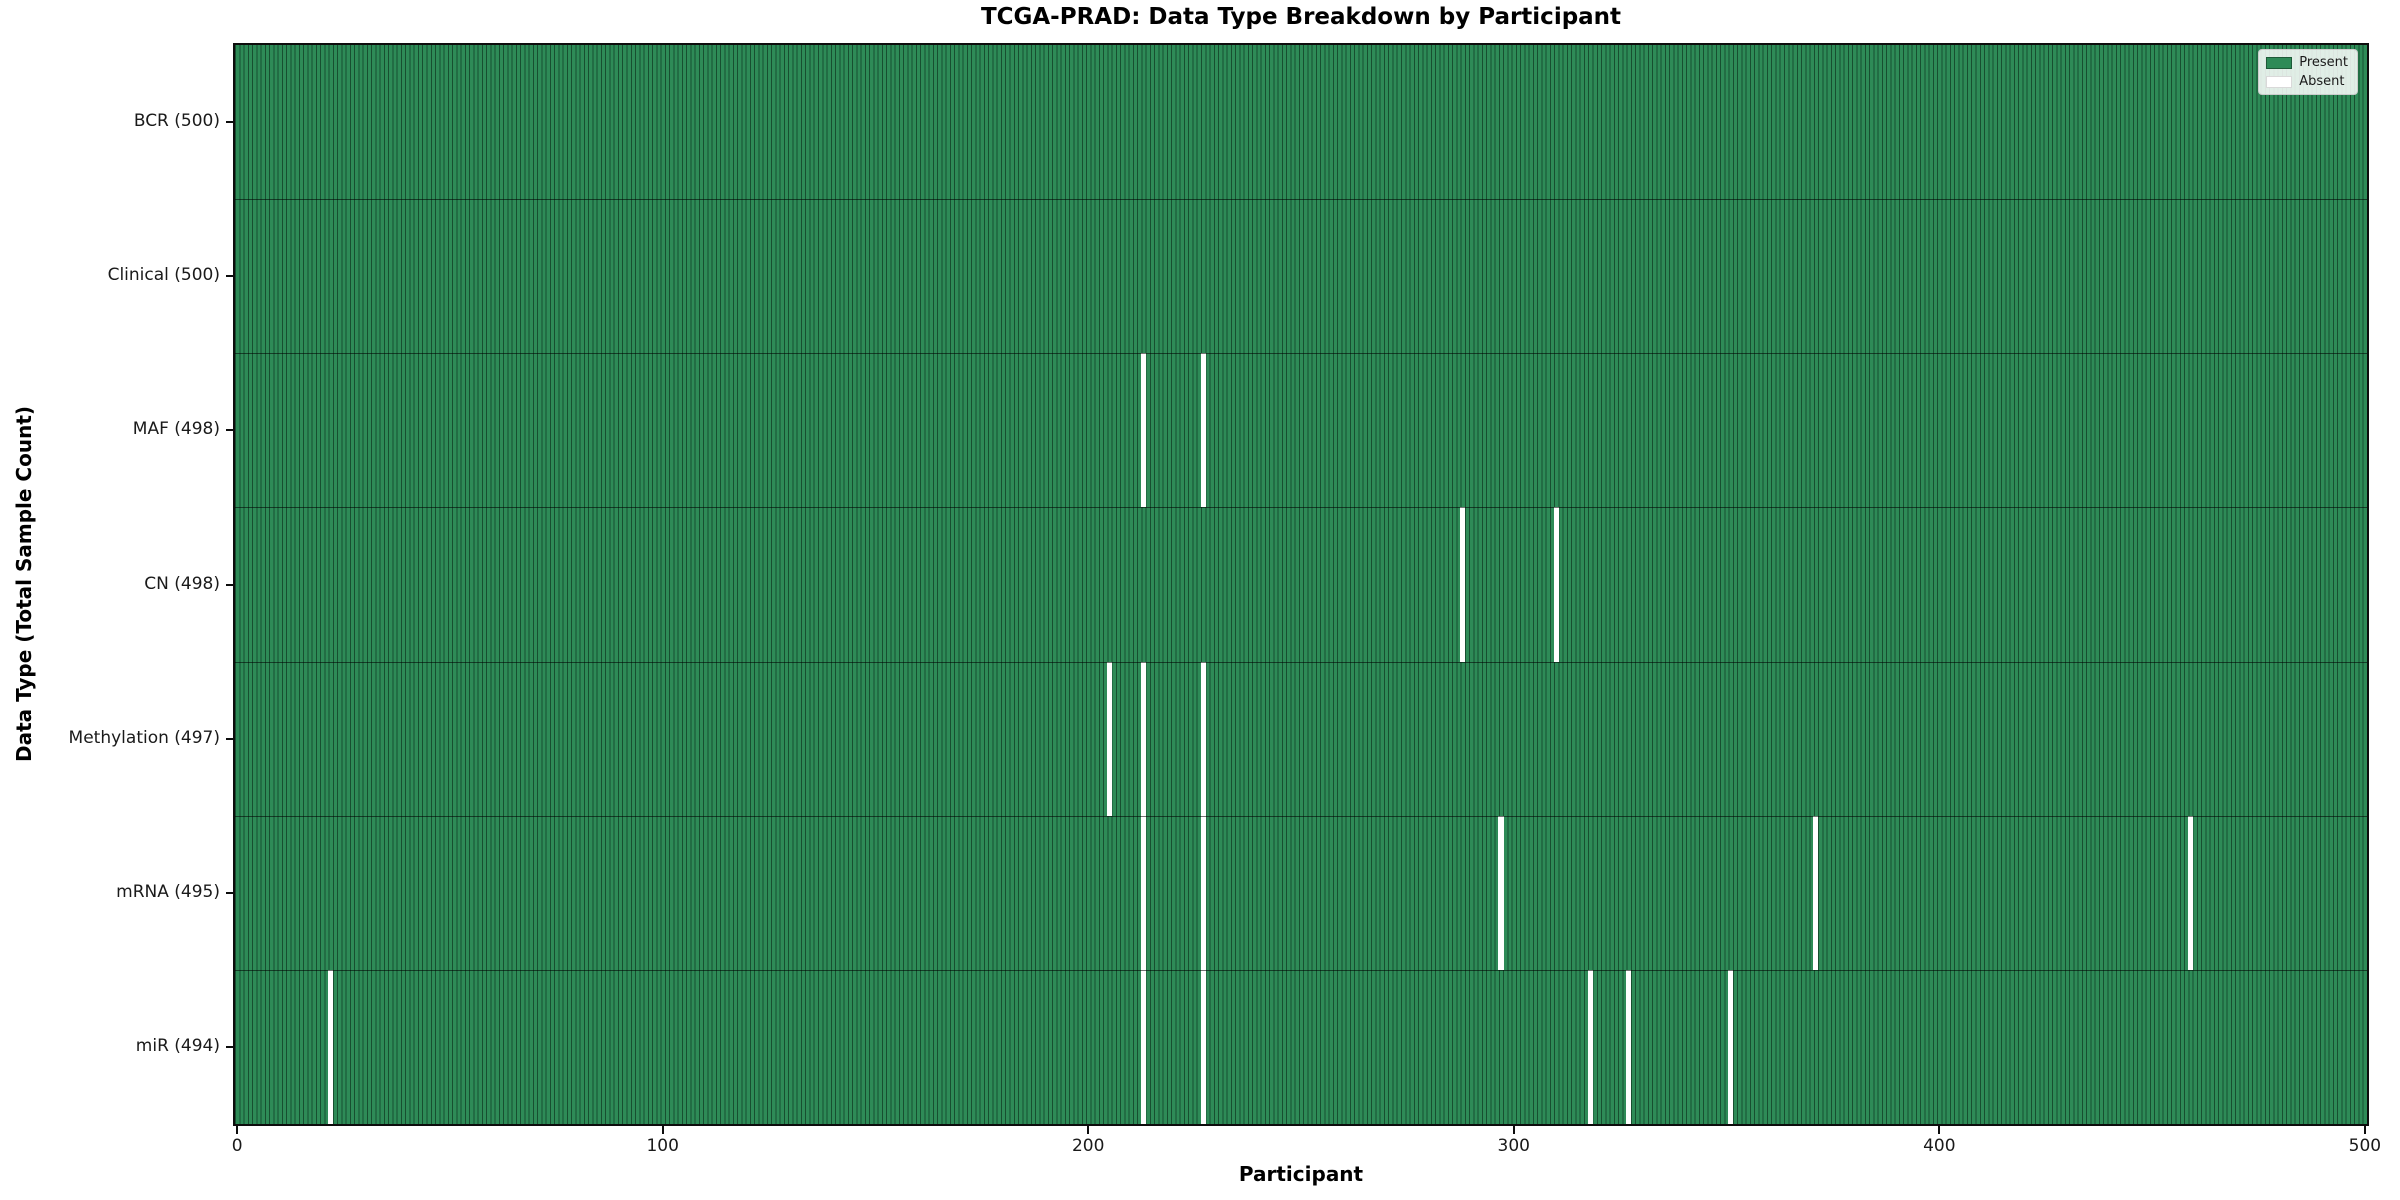 The image size is (2400, 1200). I want to click on legend-label-absent: Absent, so click(2322, 81).